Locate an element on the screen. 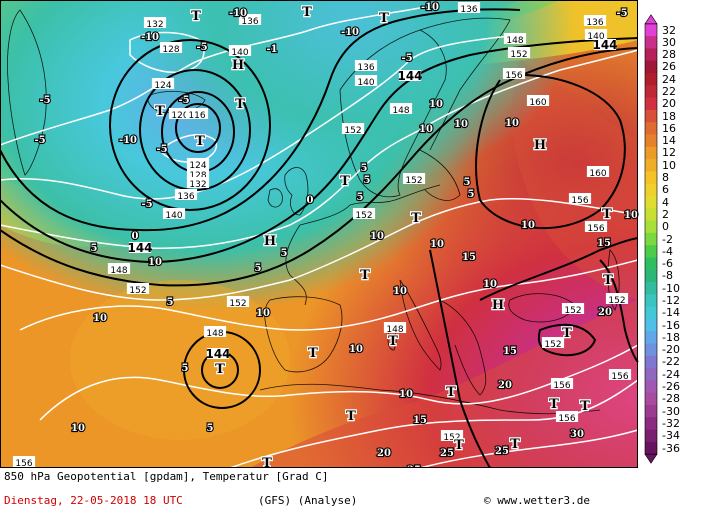 This screenshot has width=704, height=513. colorbar-tick-label: -14 is located at coordinates (671, 313).